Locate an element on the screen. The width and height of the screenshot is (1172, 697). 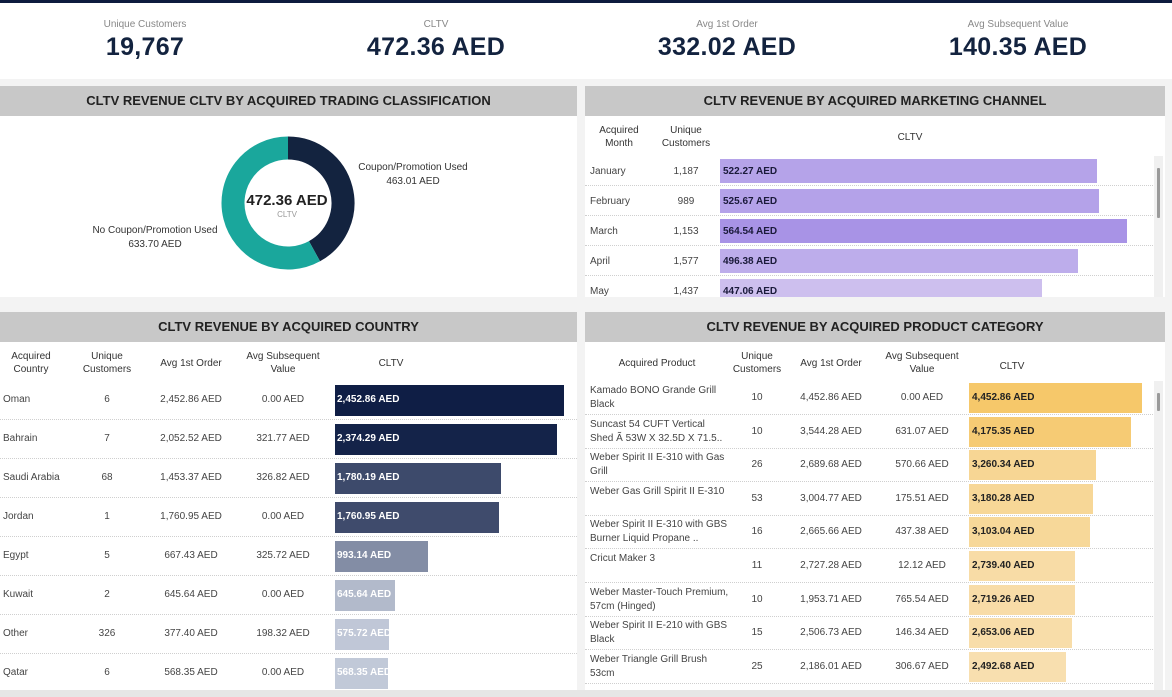
cltv-bar-label: 447.06 AED is located at coordinates (750, 291).